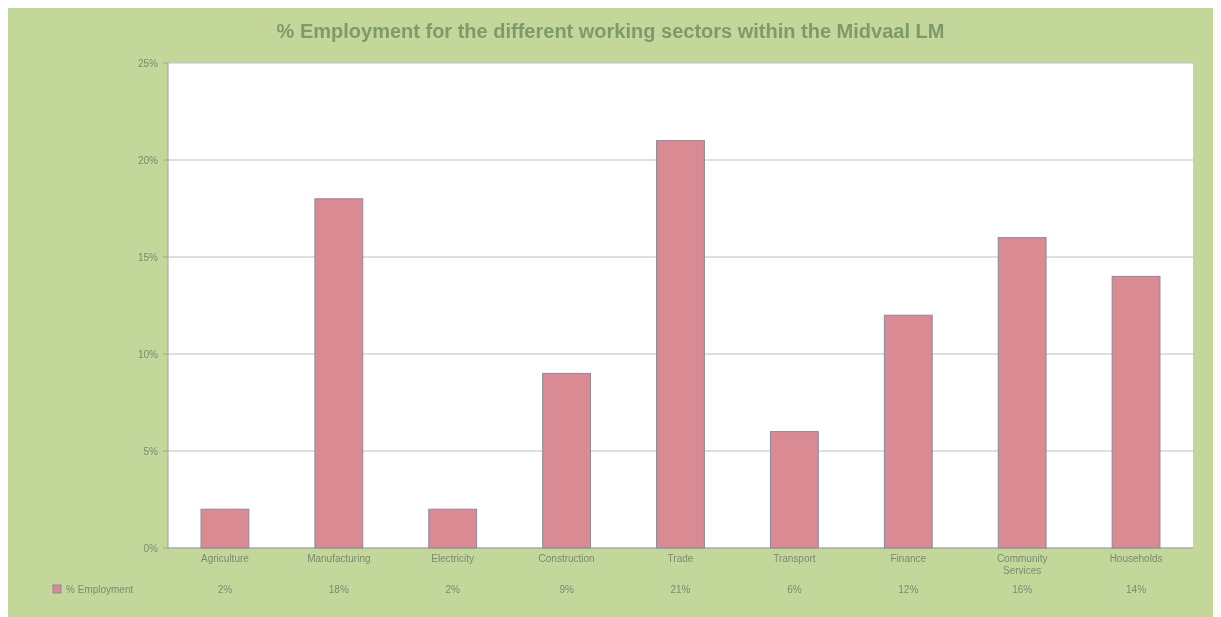  What do you see at coordinates (1136, 558) in the screenshot?
I see `x-tick-label: Households` at bounding box center [1136, 558].